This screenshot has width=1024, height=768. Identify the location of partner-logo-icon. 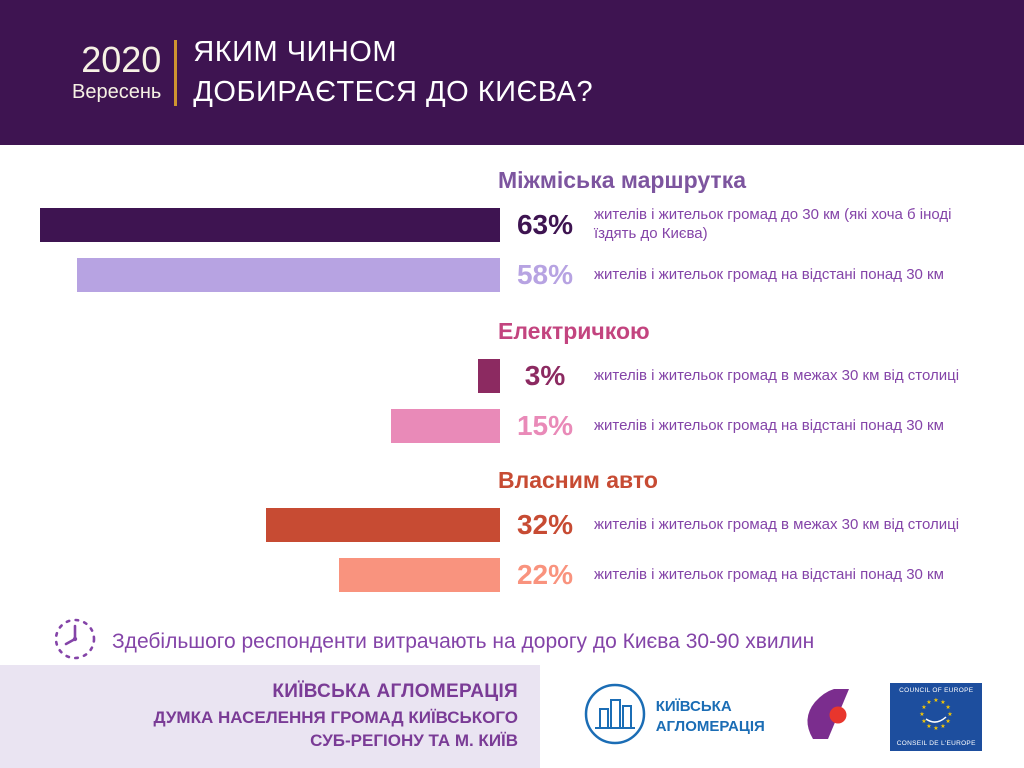
(828, 716).